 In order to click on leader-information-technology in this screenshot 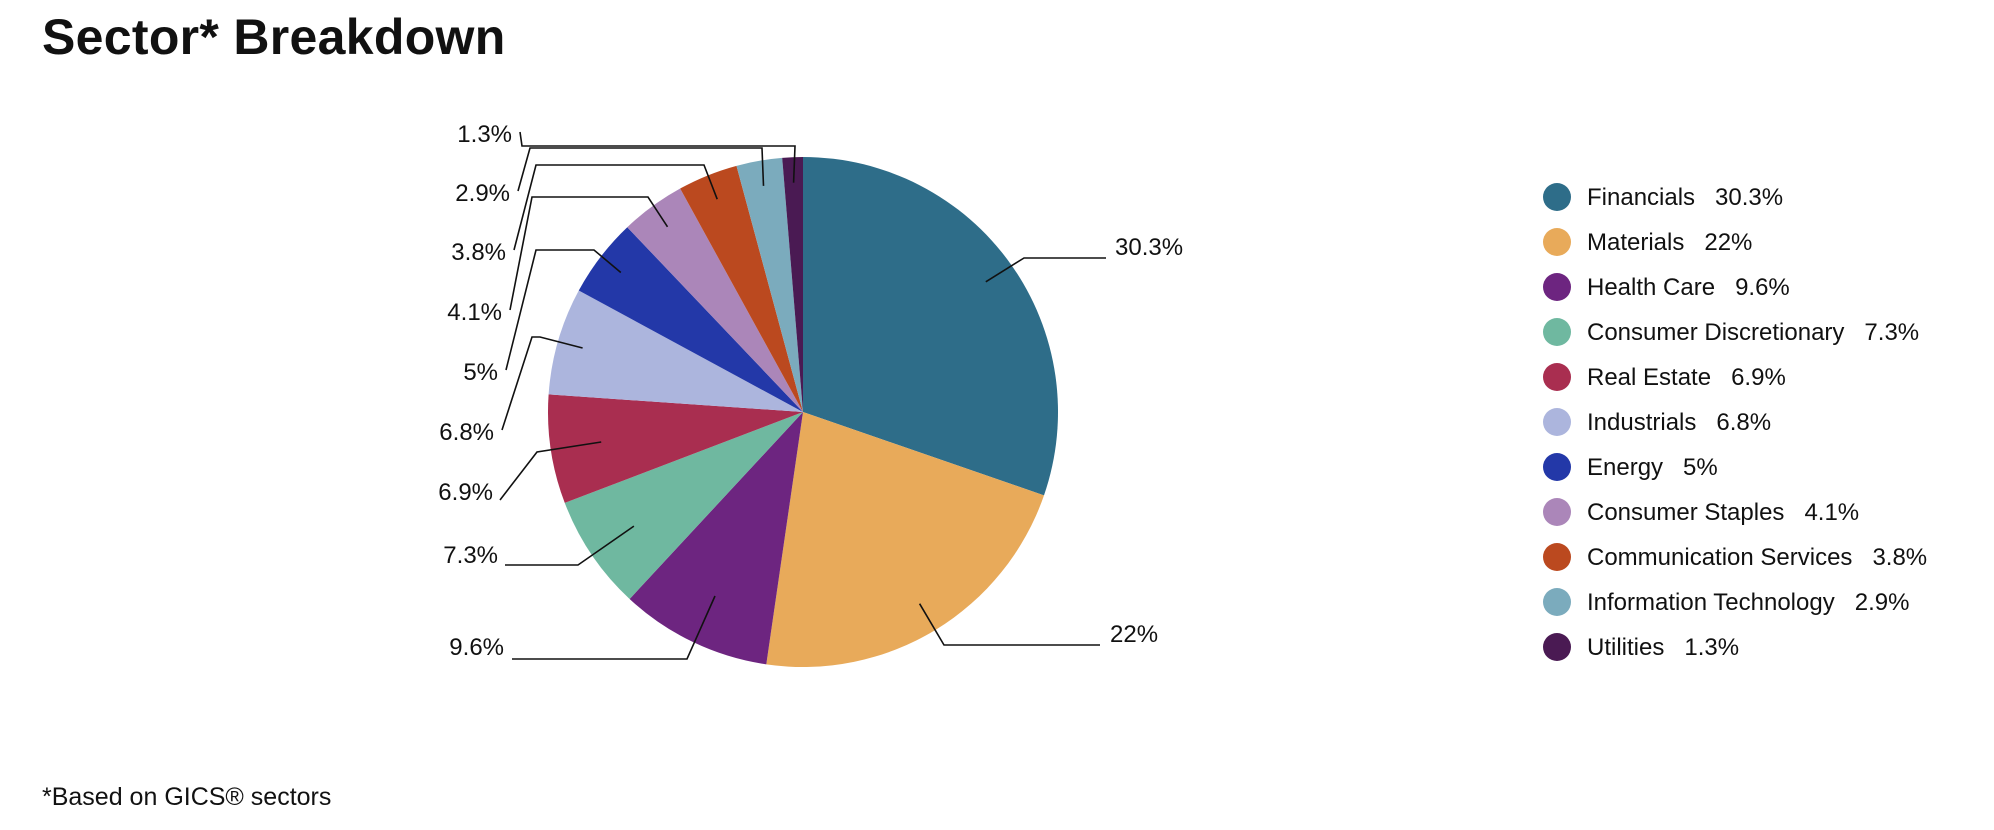, I will do `click(641, 169)`.